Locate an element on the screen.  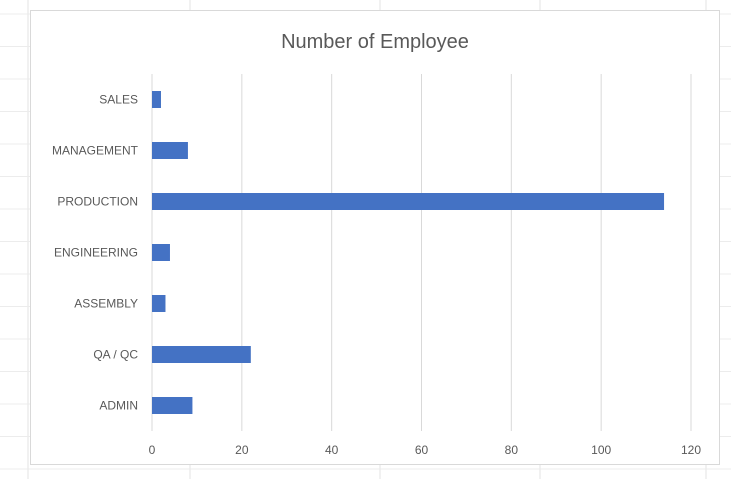
bar-management is located at coordinates (170, 150).